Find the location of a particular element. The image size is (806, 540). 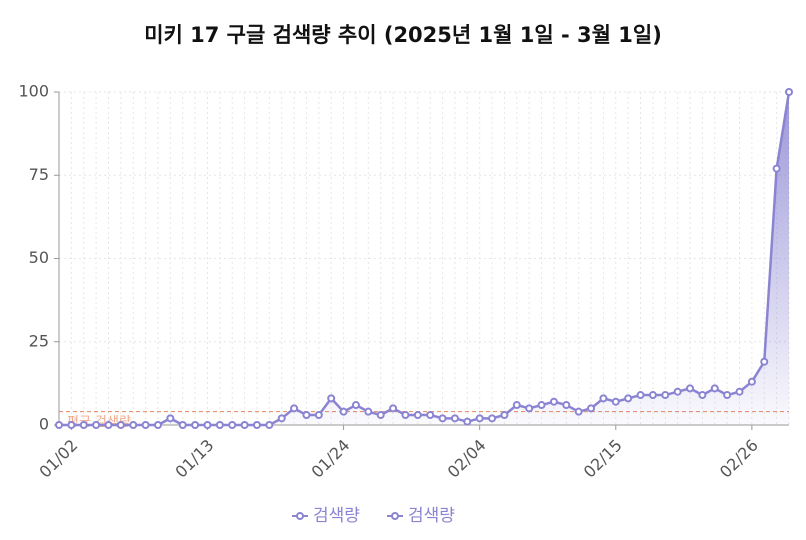

y-tick-label: 25 is located at coordinates (39, 340).